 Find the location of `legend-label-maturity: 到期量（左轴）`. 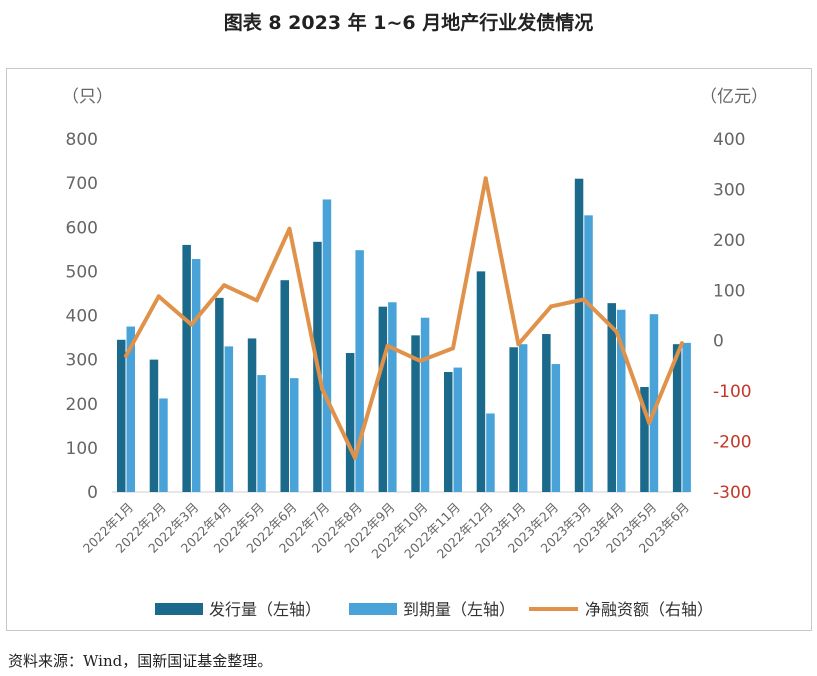

legend-label-maturity: 到期量（左轴） is located at coordinates (459, 609).